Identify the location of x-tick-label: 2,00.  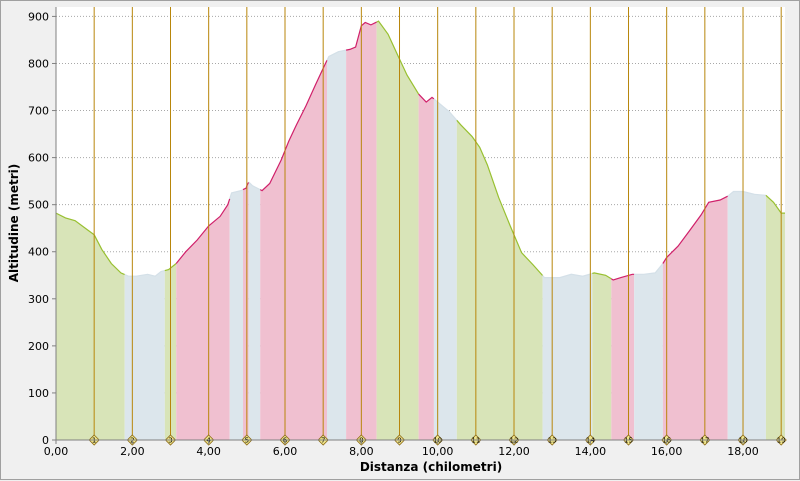
(132, 451).